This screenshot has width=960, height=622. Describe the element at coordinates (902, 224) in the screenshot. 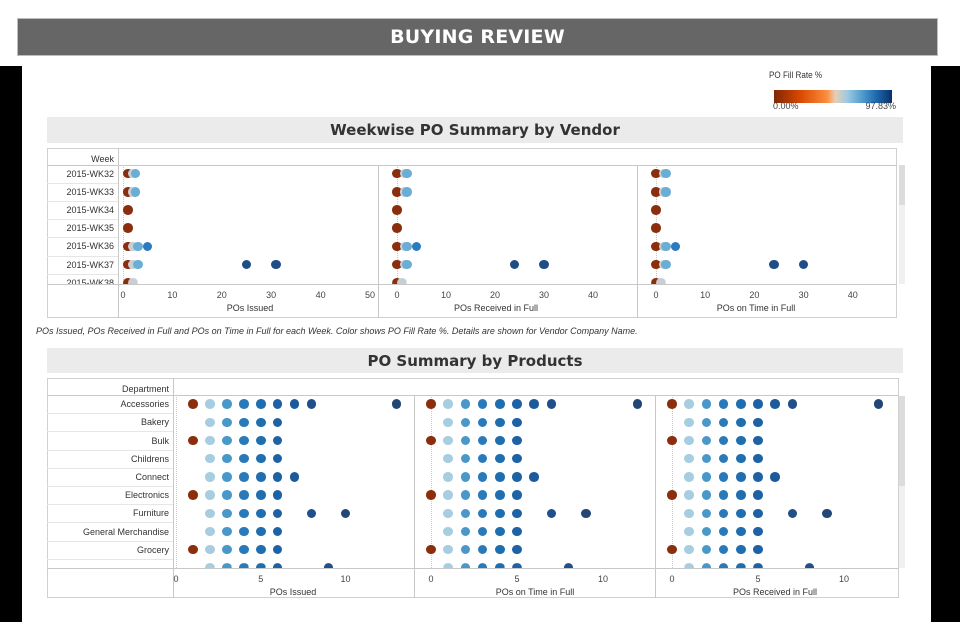

I see `weekwise-scrollbar` at that location.